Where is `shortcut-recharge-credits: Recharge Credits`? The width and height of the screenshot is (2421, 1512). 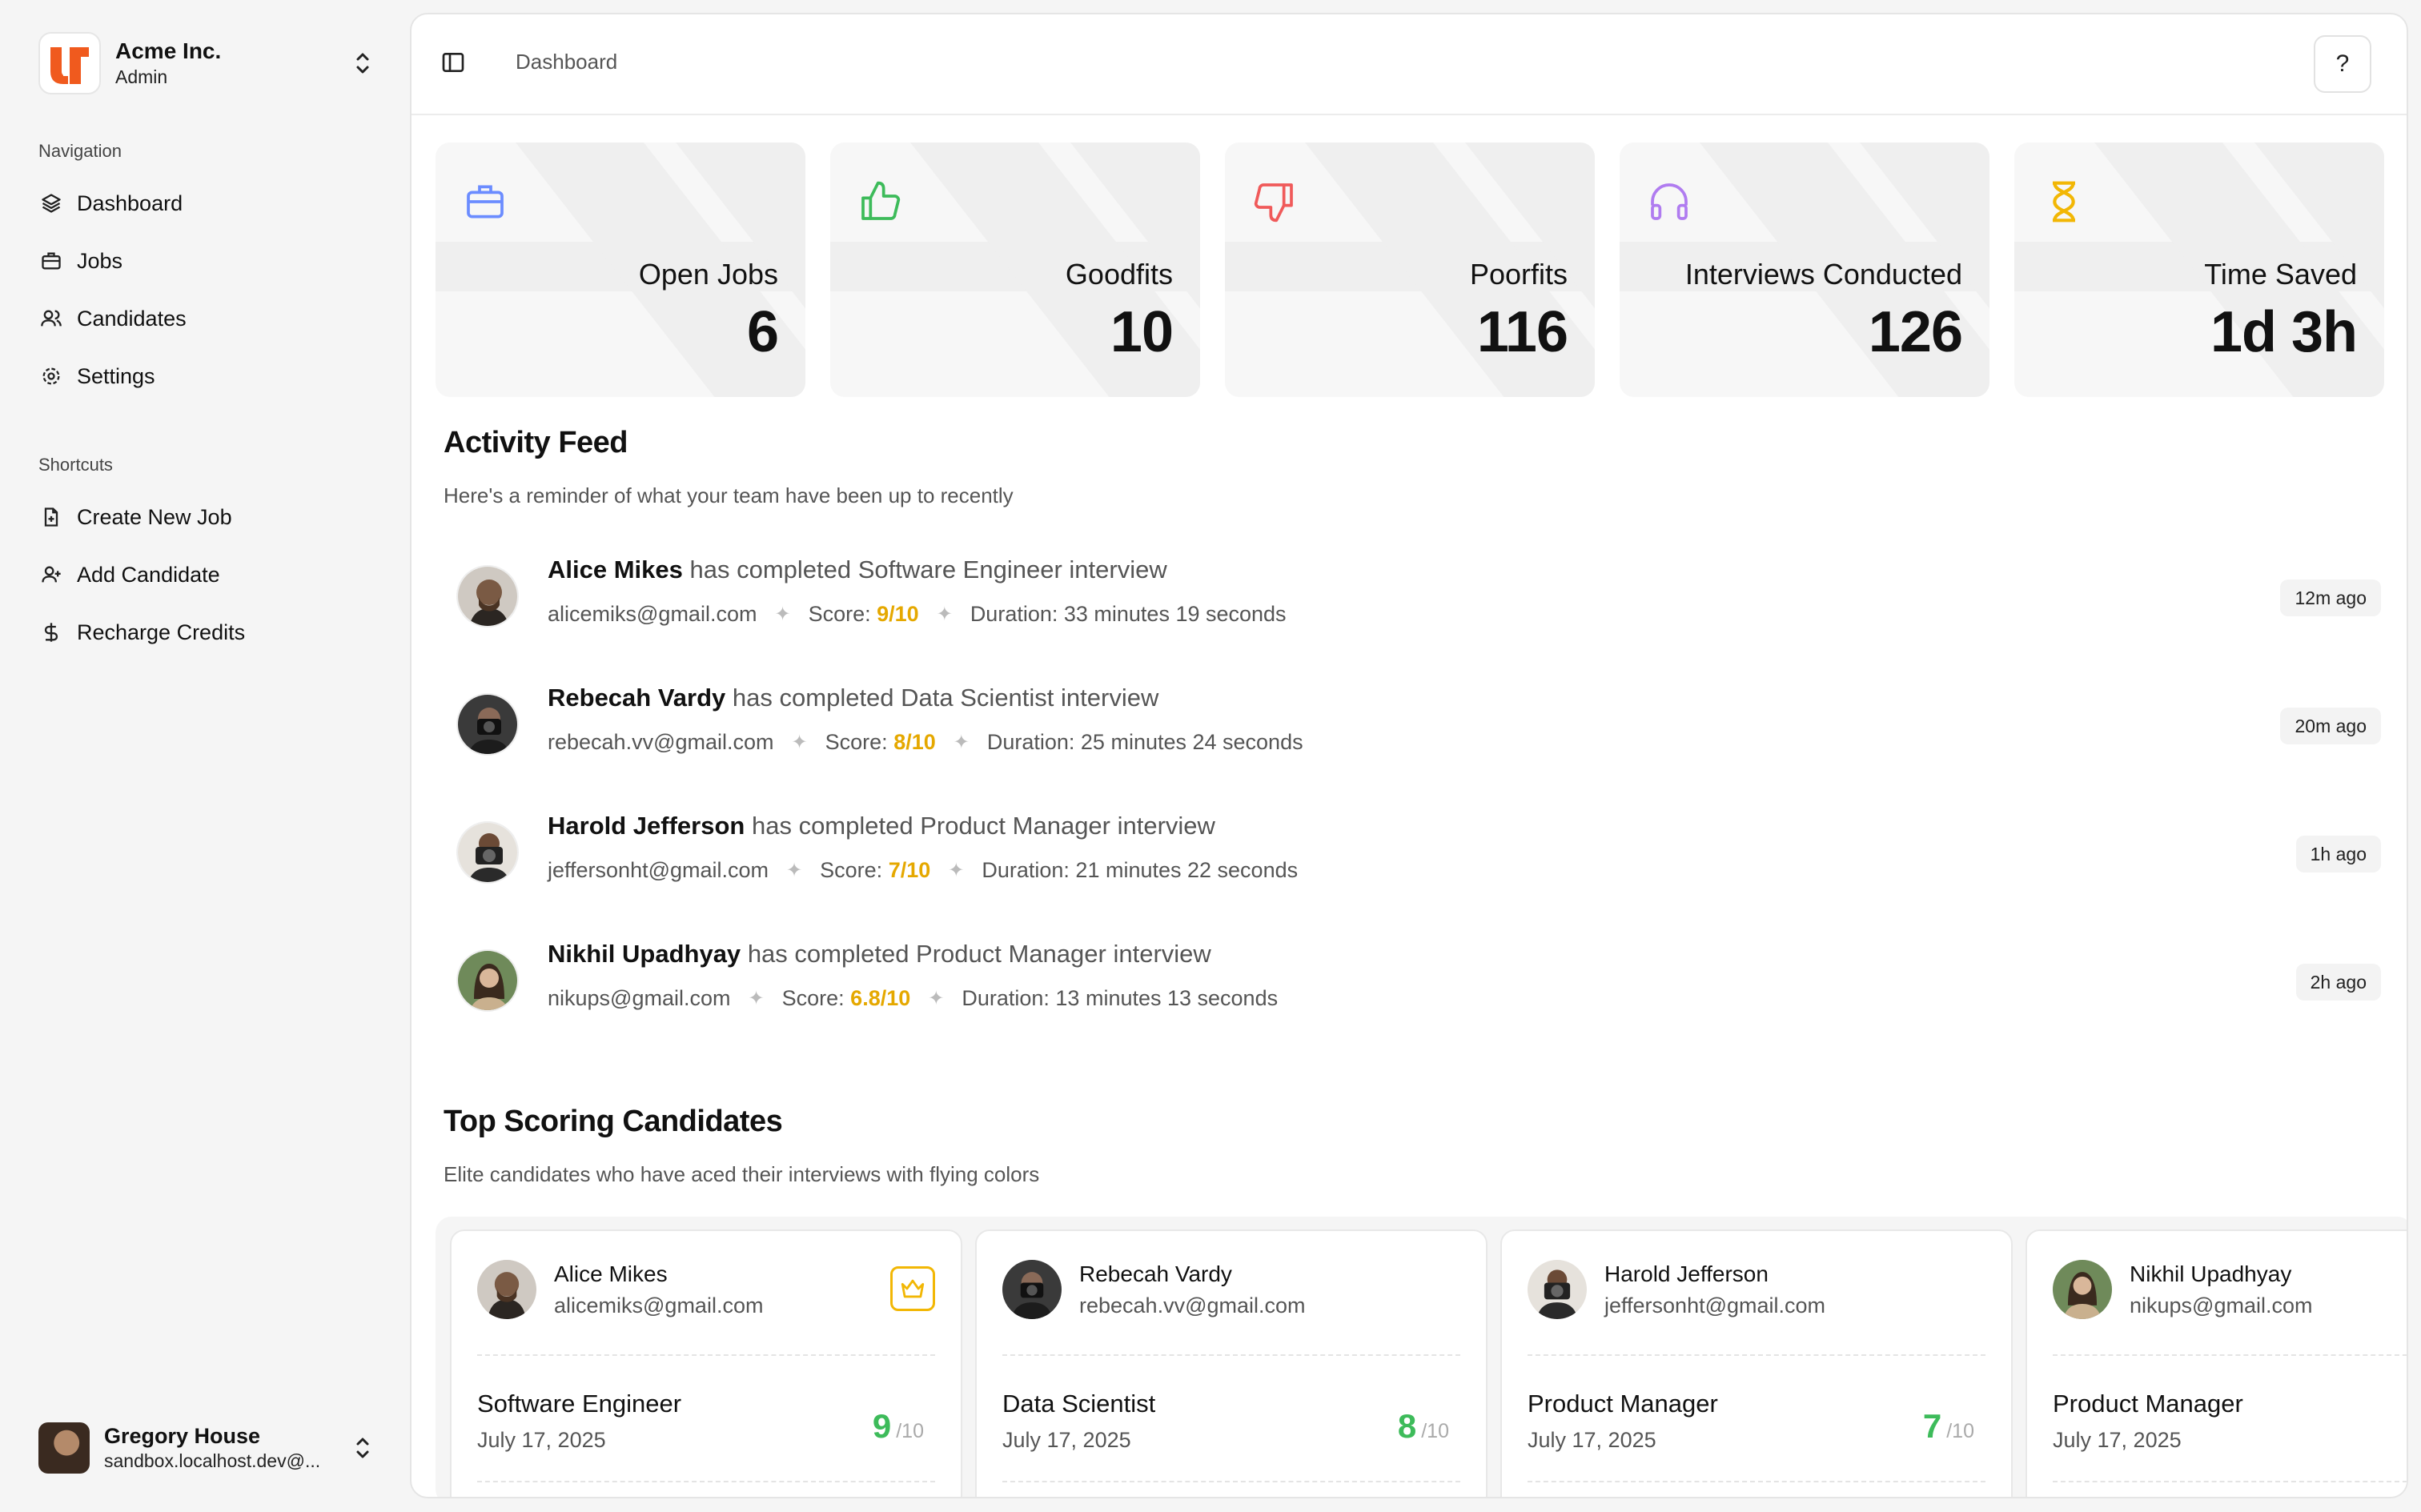 shortcut-recharge-credits: Recharge Credits is located at coordinates (206, 632).